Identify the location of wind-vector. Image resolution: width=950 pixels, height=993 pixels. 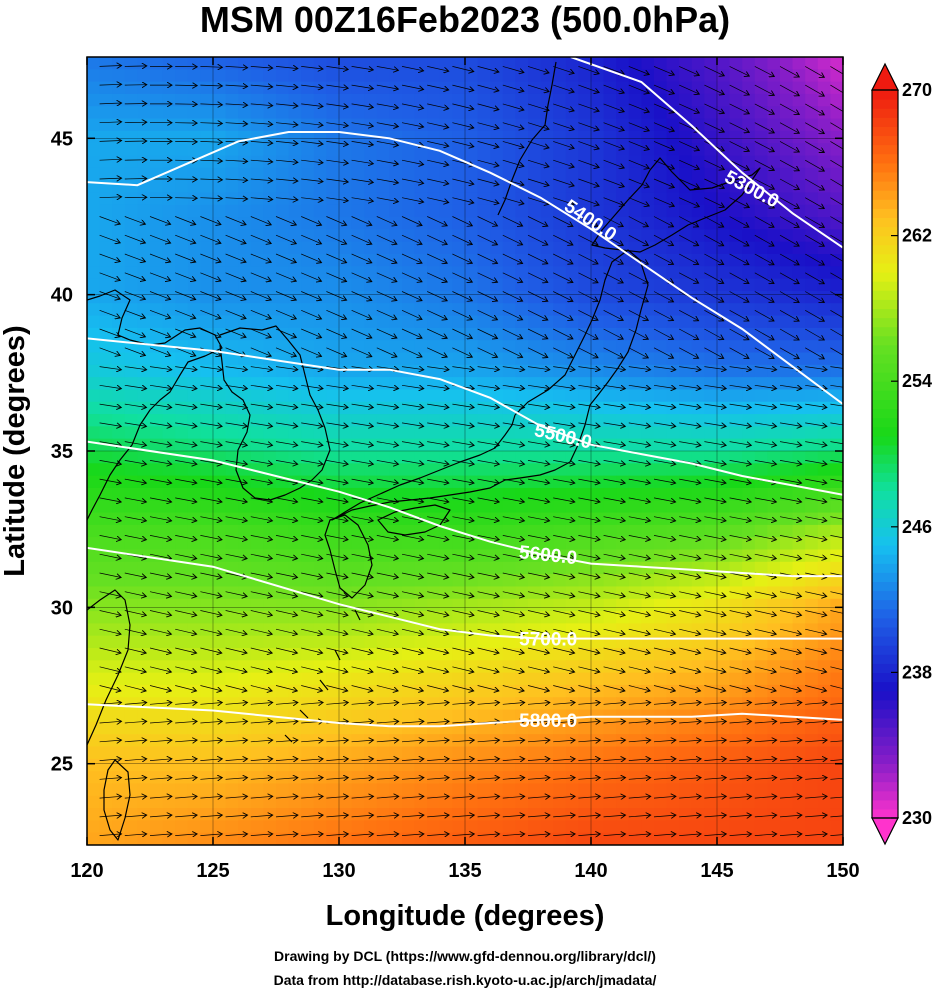
(135, 66).